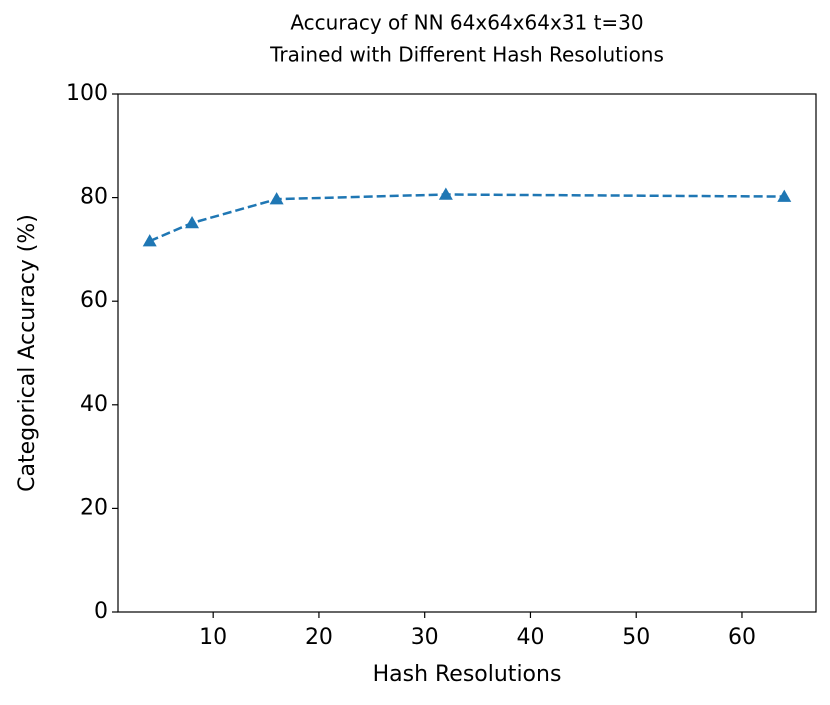 This screenshot has width=830, height=705. What do you see at coordinates (466, 55) in the screenshot?
I see `chart-title: Trained with Different Hash Resolutions` at bounding box center [466, 55].